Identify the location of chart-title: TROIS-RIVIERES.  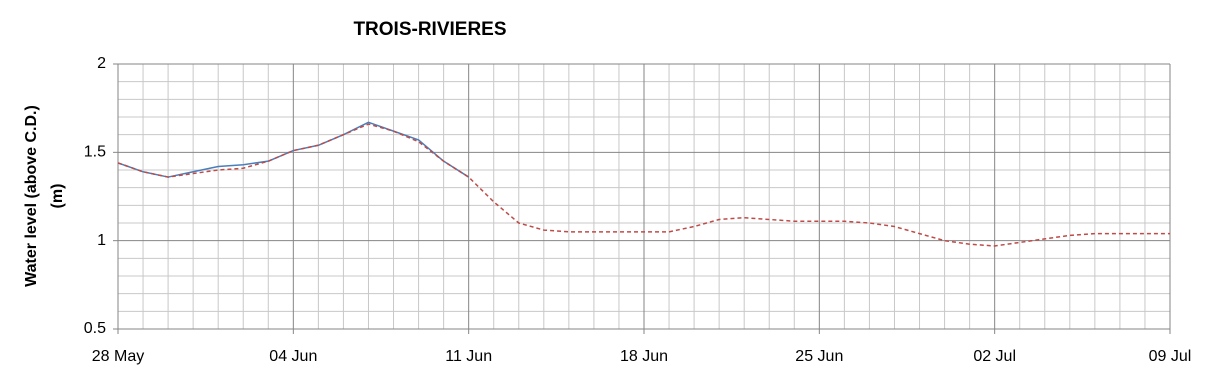
(429, 29).